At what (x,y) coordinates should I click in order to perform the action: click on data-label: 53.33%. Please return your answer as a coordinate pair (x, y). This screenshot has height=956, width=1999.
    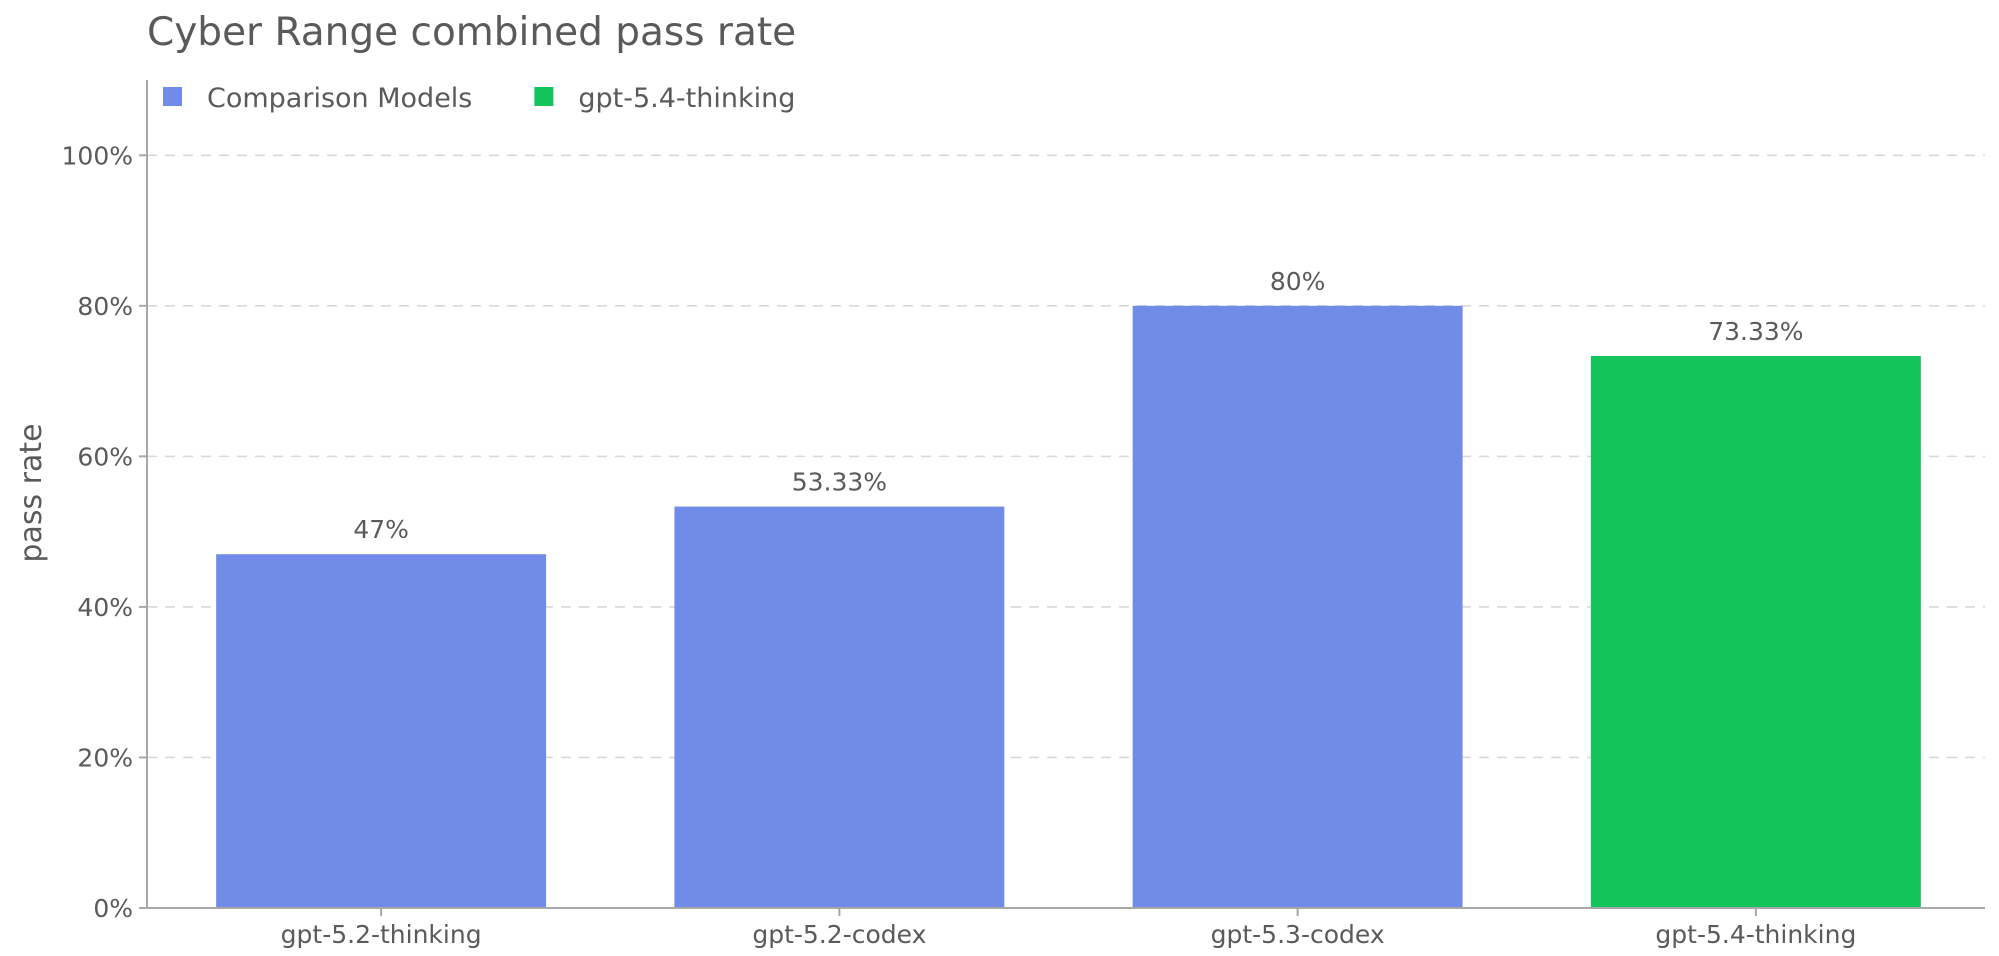
    Looking at the image, I should click on (839, 482).